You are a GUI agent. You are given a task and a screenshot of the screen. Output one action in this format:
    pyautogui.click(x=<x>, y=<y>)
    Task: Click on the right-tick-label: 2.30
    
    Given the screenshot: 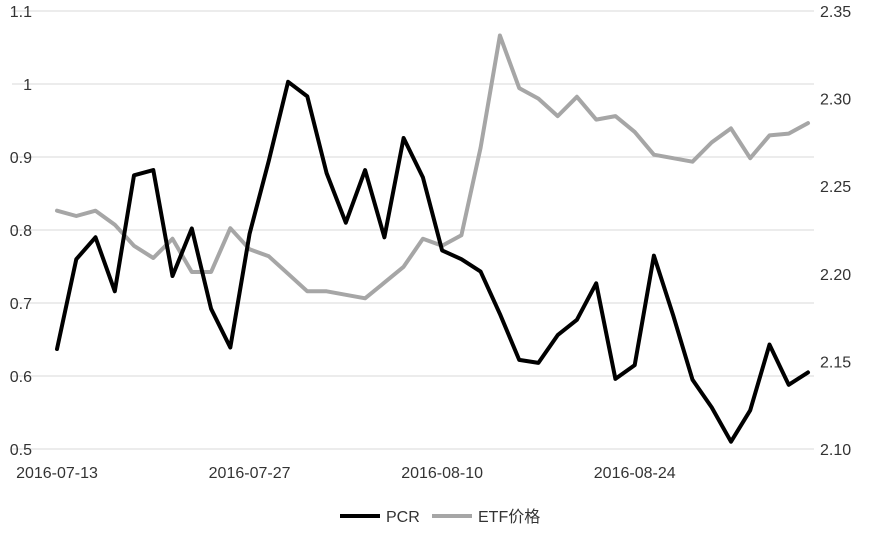 What is the action you would take?
    pyautogui.click(x=835, y=100)
    